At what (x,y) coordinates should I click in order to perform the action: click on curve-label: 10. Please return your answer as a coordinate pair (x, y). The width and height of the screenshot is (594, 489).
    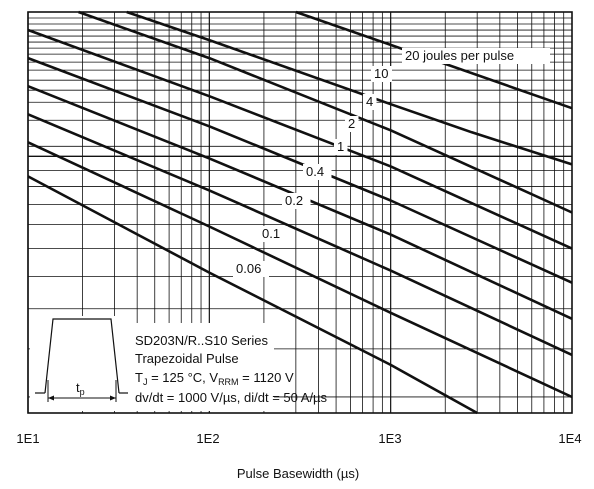
    Looking at the image, I should click on (381, 73).